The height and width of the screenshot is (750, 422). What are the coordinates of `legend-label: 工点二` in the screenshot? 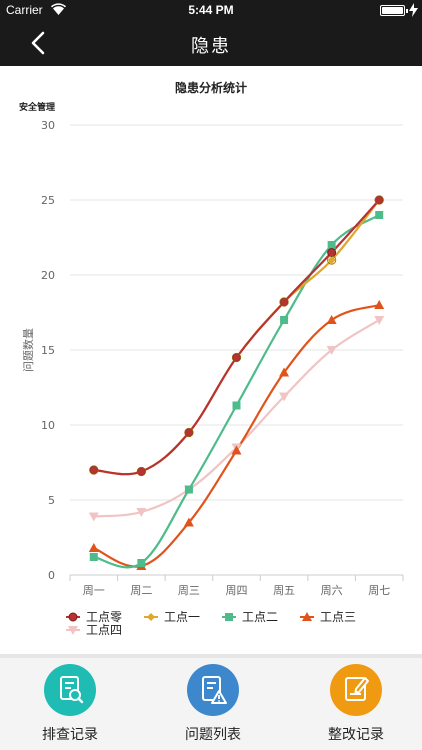 It's located at (260, 617).